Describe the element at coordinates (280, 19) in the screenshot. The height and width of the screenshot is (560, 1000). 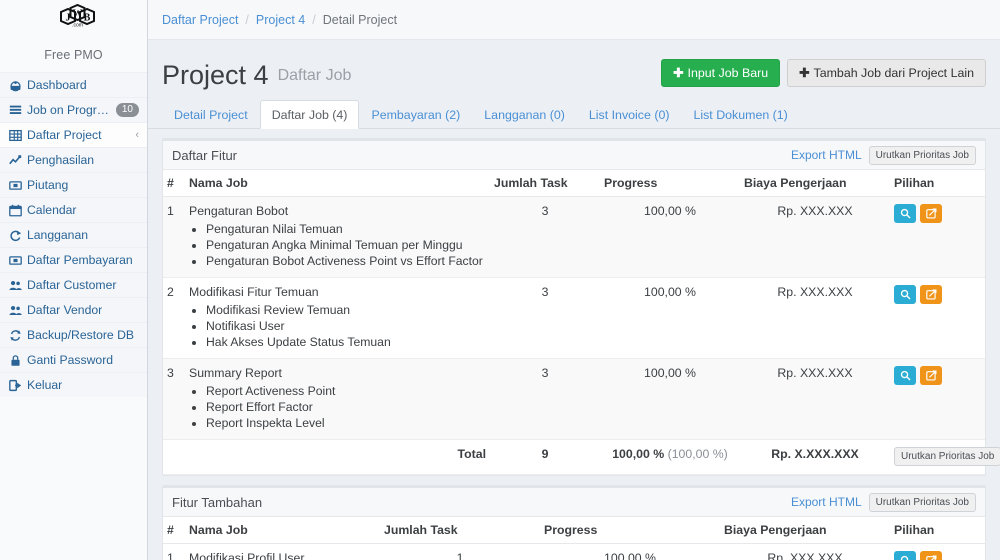
I see `breadcrumb-item-1: Project 4` at that location.